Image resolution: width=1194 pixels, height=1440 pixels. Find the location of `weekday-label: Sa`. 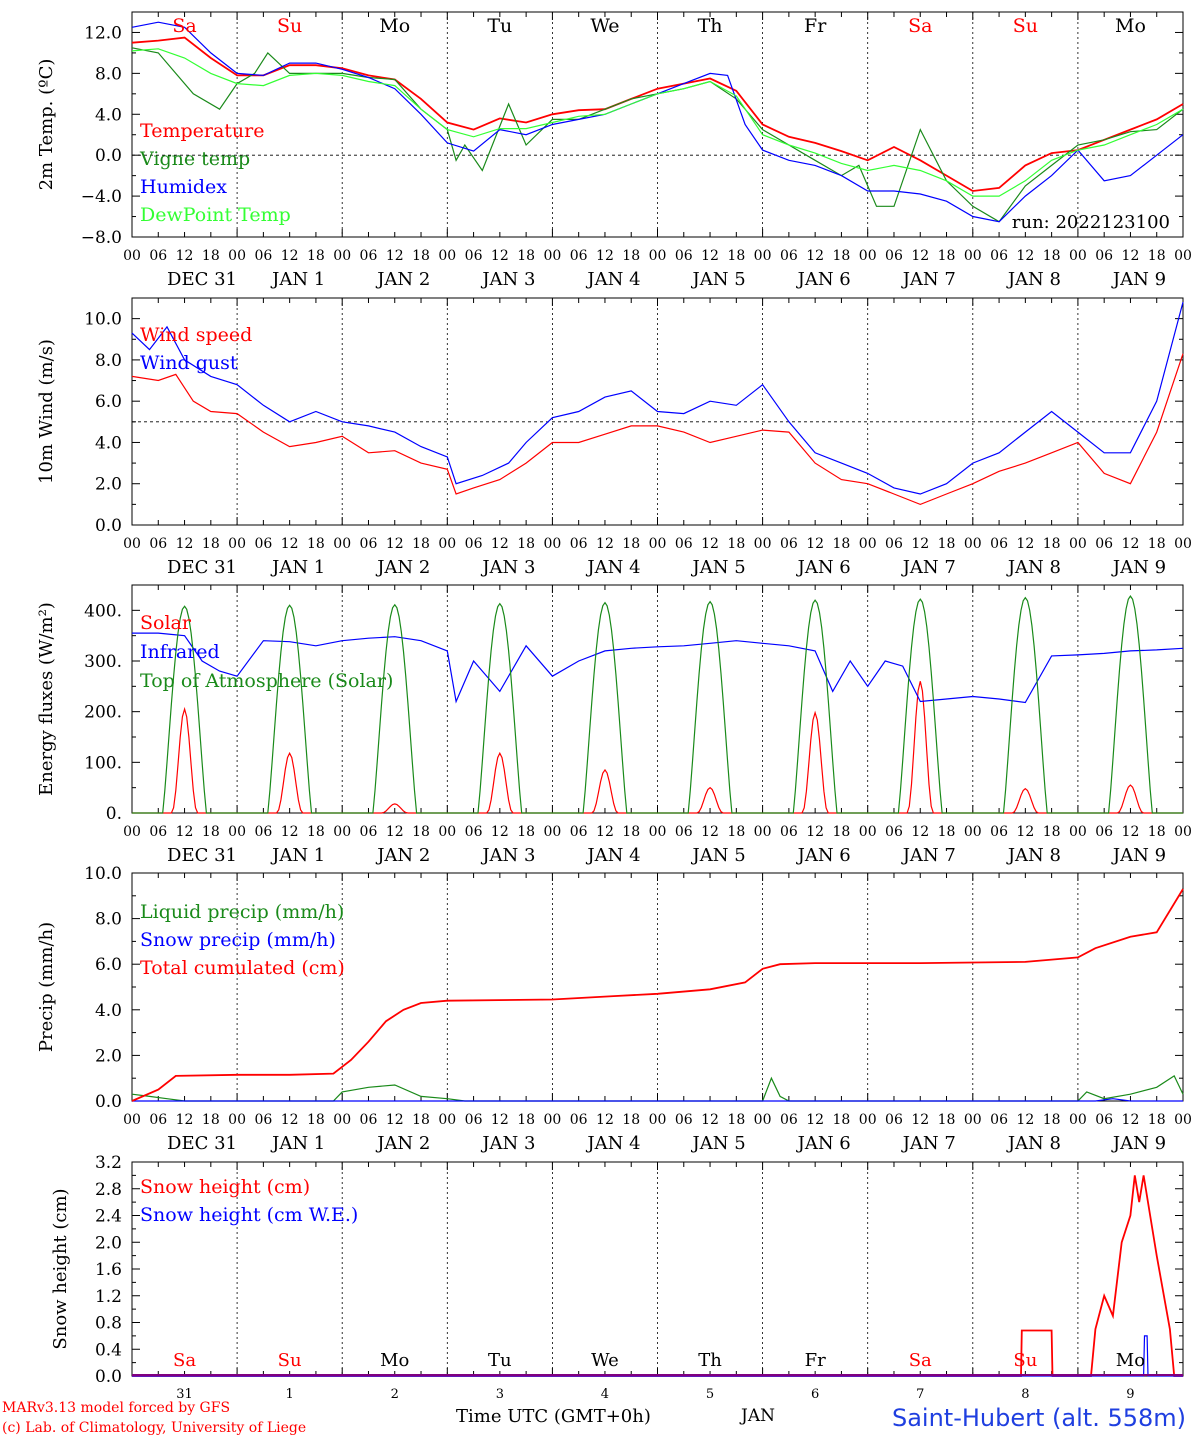

weekday-label: Sa is located at coordinates (920, 1360).